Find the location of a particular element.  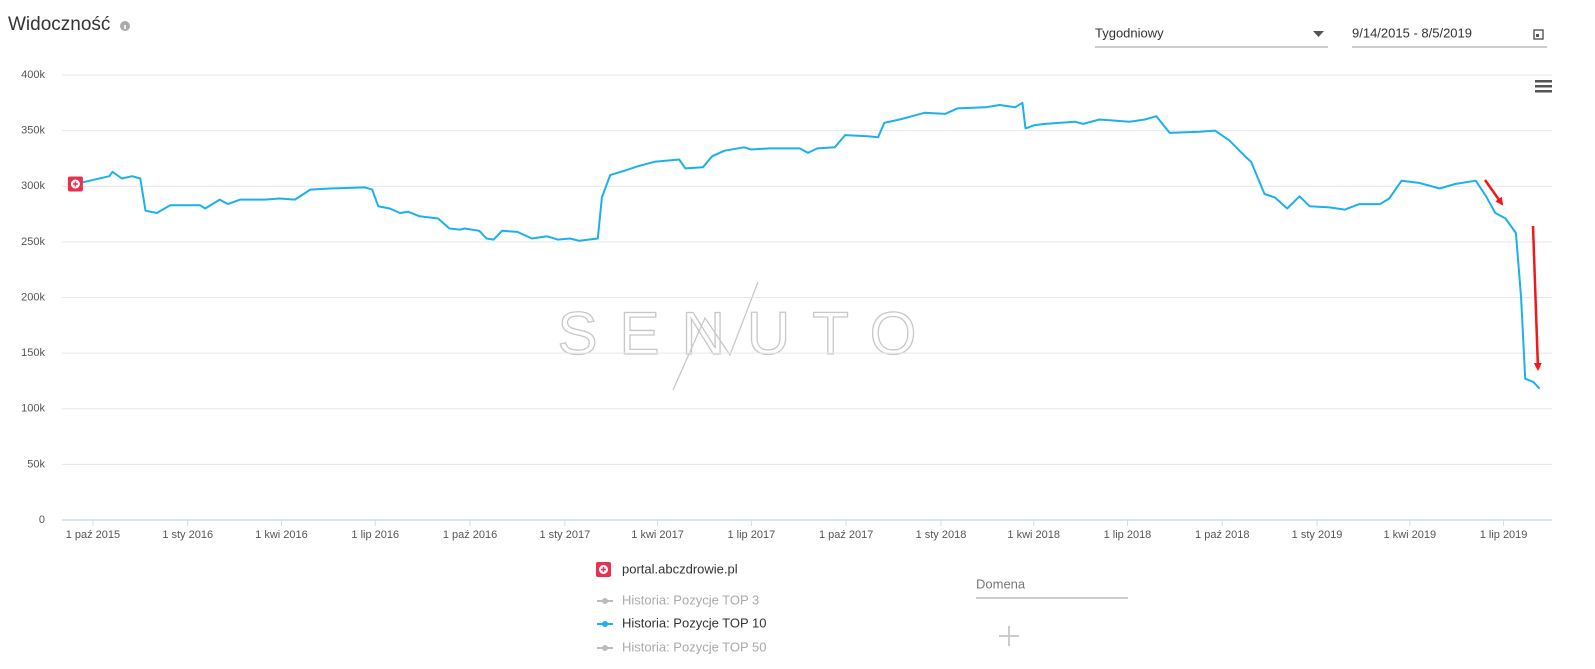

x-tick-label: 1 kwi 2017 is located at coordinates (657, 535).